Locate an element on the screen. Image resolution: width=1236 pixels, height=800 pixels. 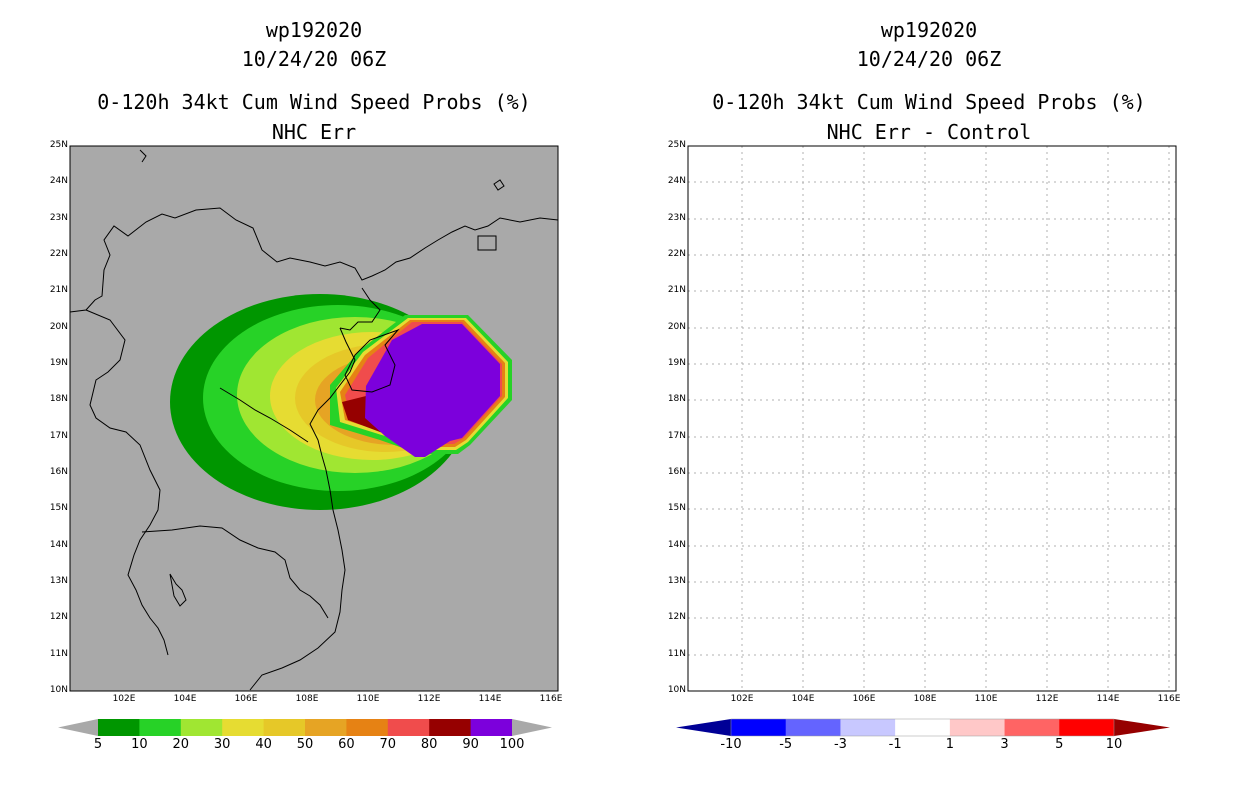
left-colorbar-label: 90 is located at coordinates (470, 744).